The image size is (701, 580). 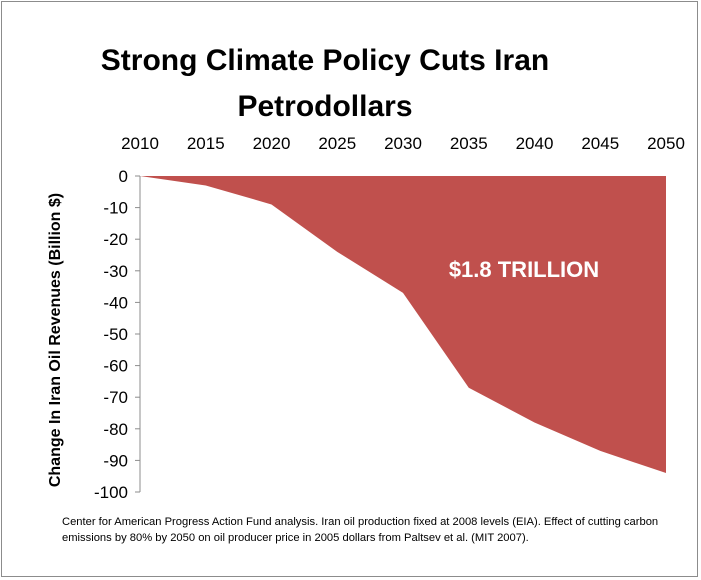 What do you see at coordinates (123, 176) in the screenshot?
I see `y-tick-label: 0` at bounding box center [123, 176].